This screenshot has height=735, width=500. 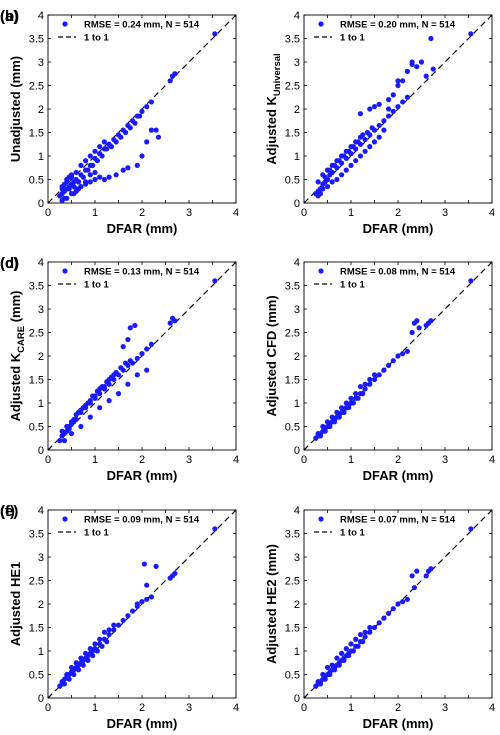 What do you see at coordinates (297, 605) in the screenshot?
I see `y-tick-label: 2` at bounding box center [297, 605].